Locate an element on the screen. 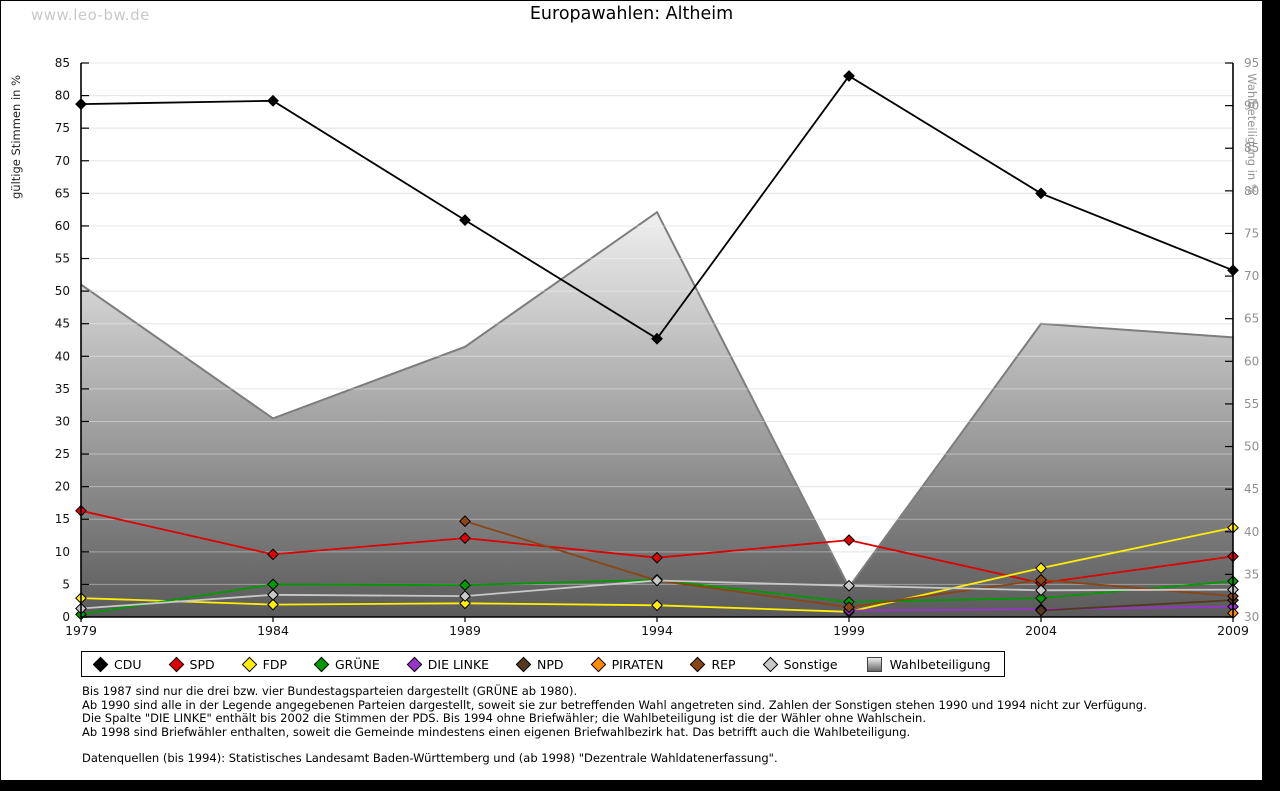  left-tick-label: 15 is located at coordinates (62, 519).